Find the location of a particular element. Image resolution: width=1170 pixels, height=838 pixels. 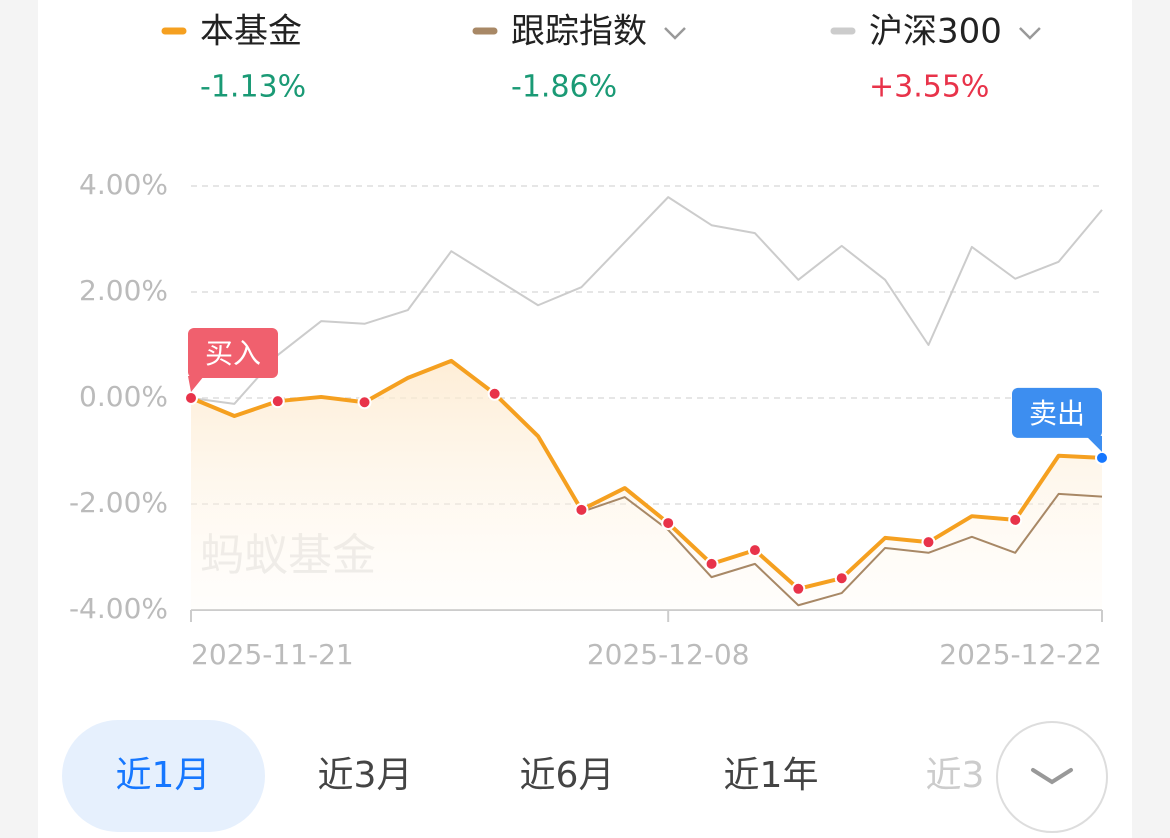

x-tick-label: 2025-12-22 is located at coordinates (1020, 654).